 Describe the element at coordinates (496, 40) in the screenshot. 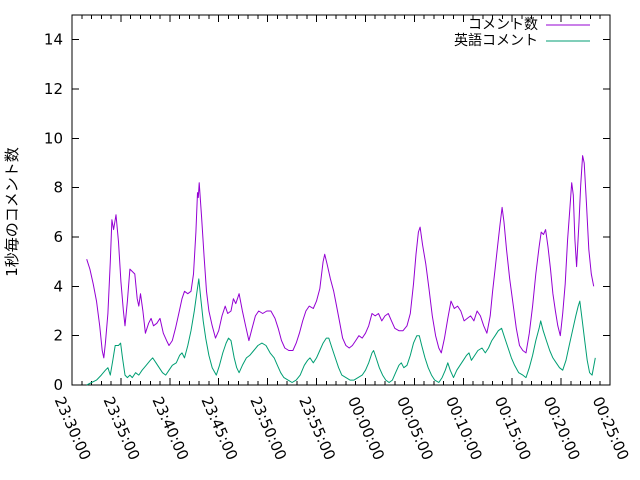

I see `legend-label-english-comments: 英語コメント` at that location.